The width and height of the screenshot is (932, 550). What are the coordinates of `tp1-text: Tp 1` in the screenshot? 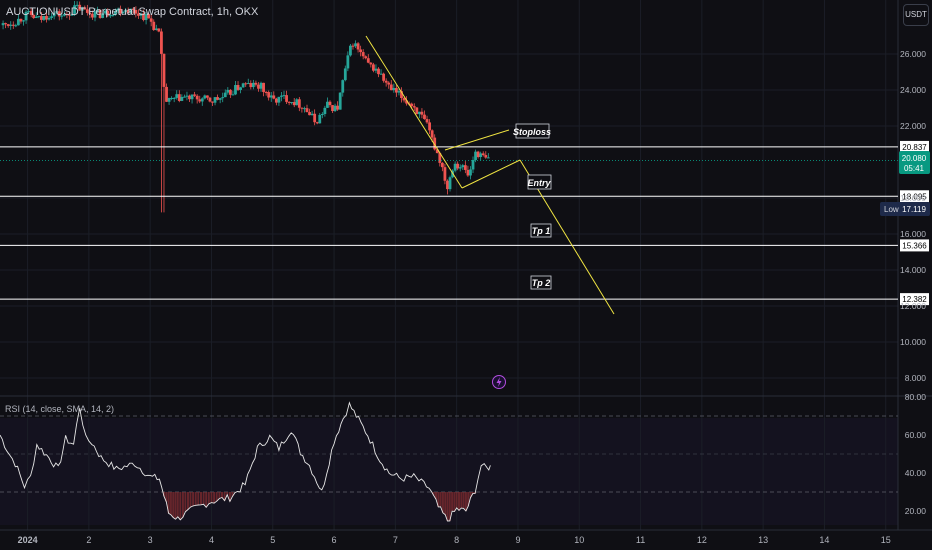 It's located at (541, 231).